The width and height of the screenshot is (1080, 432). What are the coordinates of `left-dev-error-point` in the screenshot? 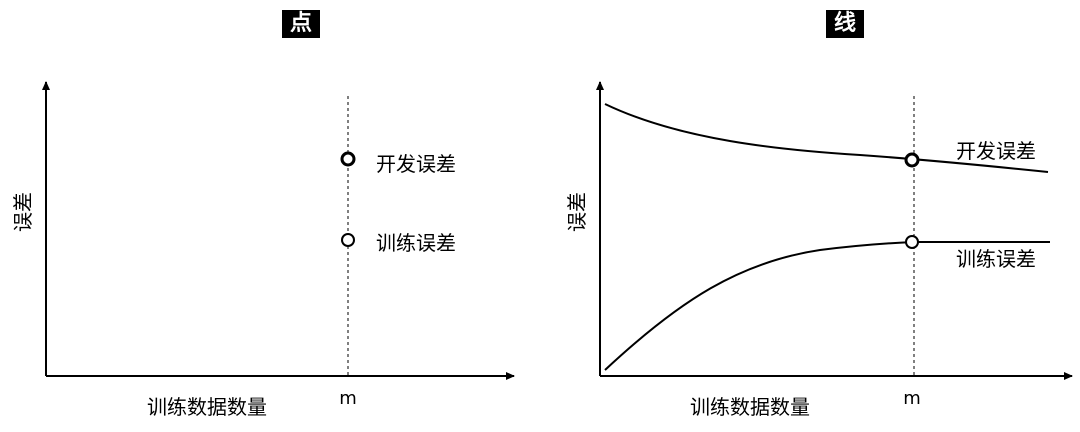 It's located at (348, 159).